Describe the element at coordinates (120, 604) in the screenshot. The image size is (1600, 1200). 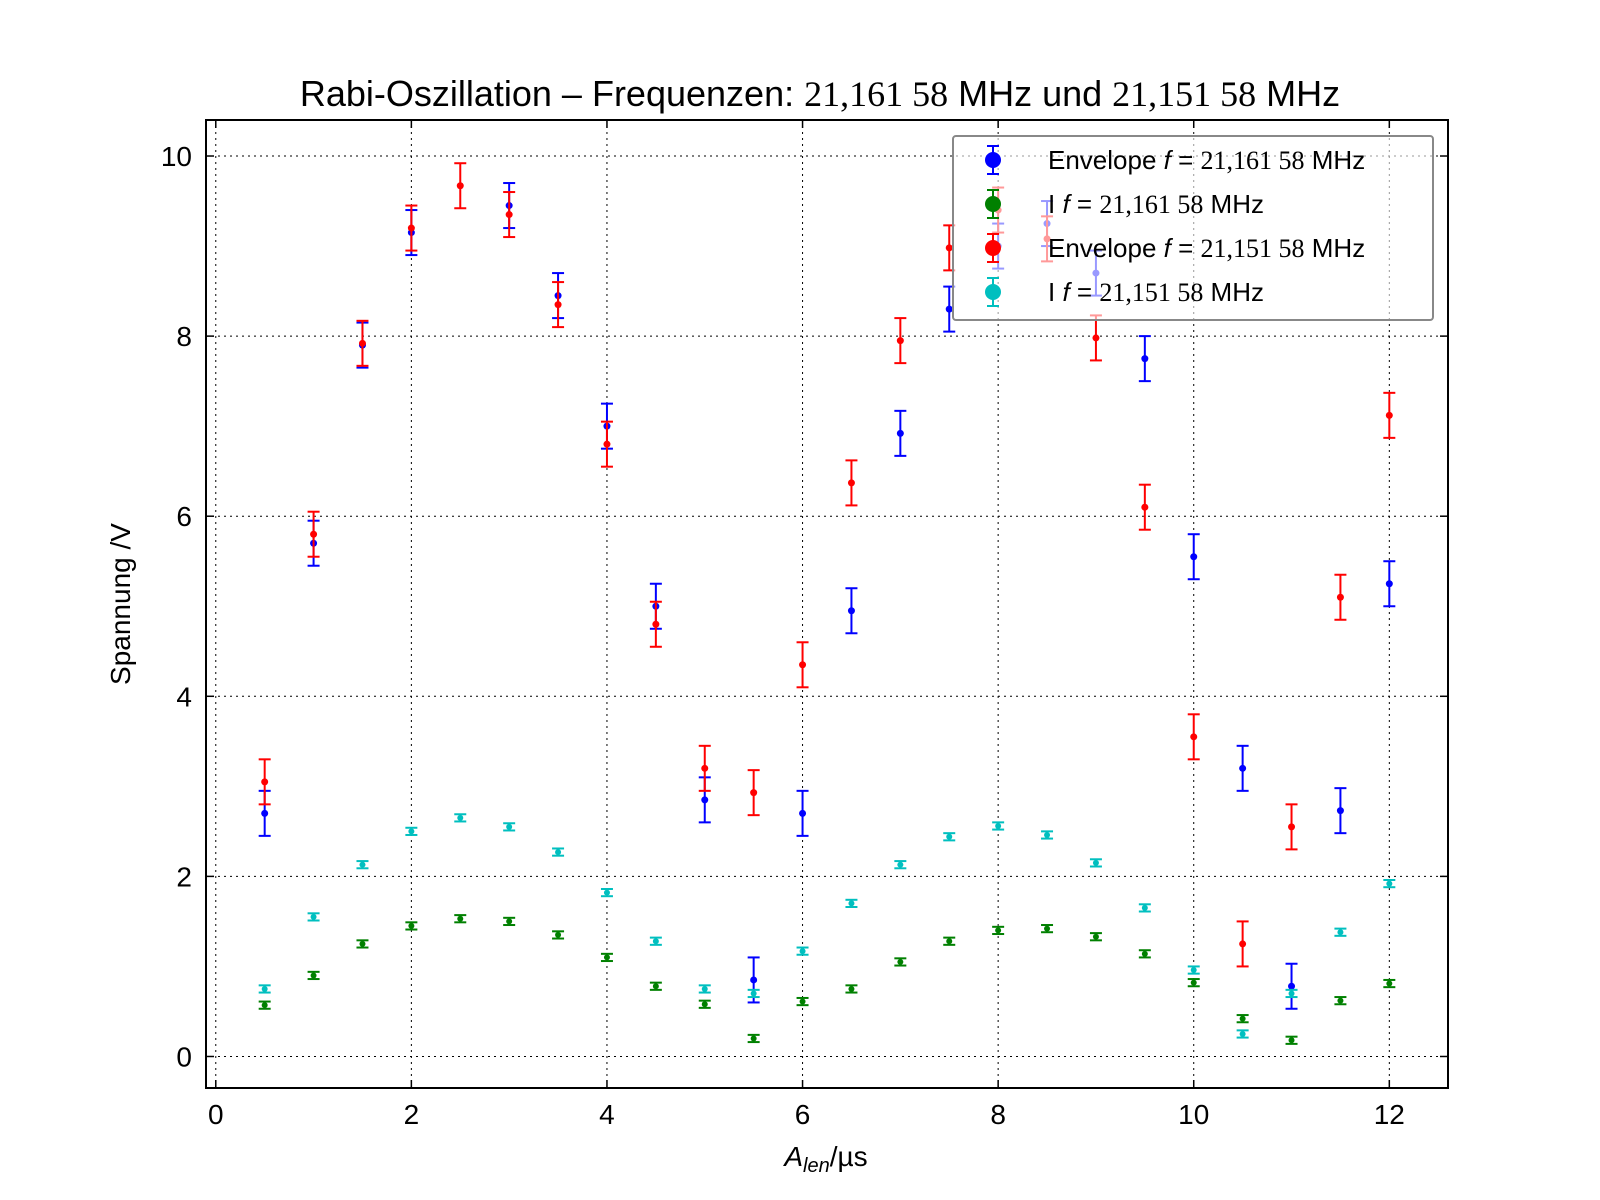
I see `y-axis-label: Spannung /V` at that location.